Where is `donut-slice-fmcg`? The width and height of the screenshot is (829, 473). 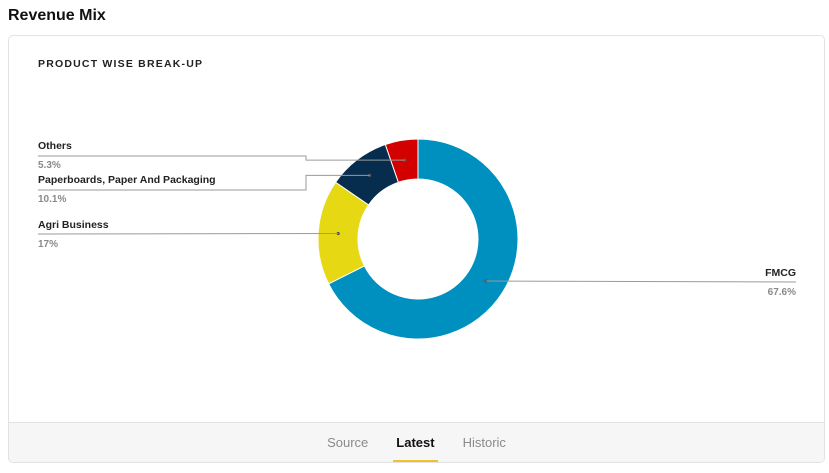
donut-slice-fmcg is located at coordinates (423, 239).